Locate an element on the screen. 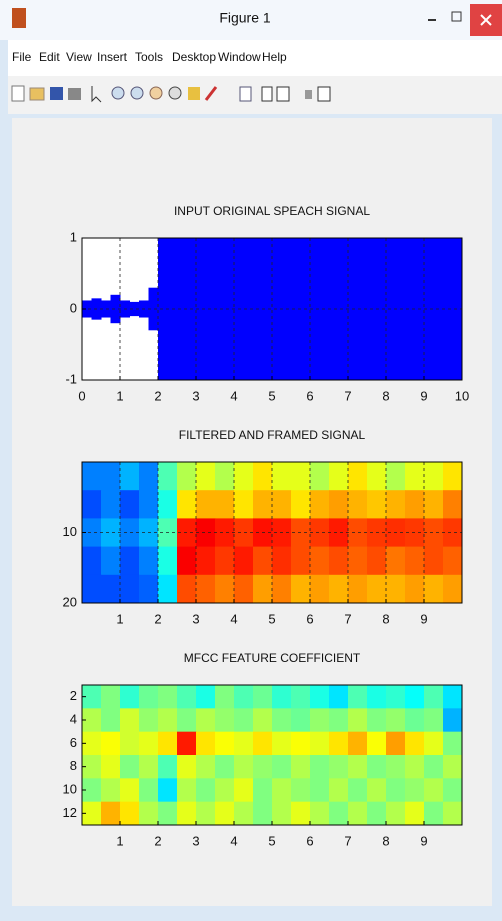 This screenshot has width=502, height=921. tool-colorbar is located at coordinates (267, 94).